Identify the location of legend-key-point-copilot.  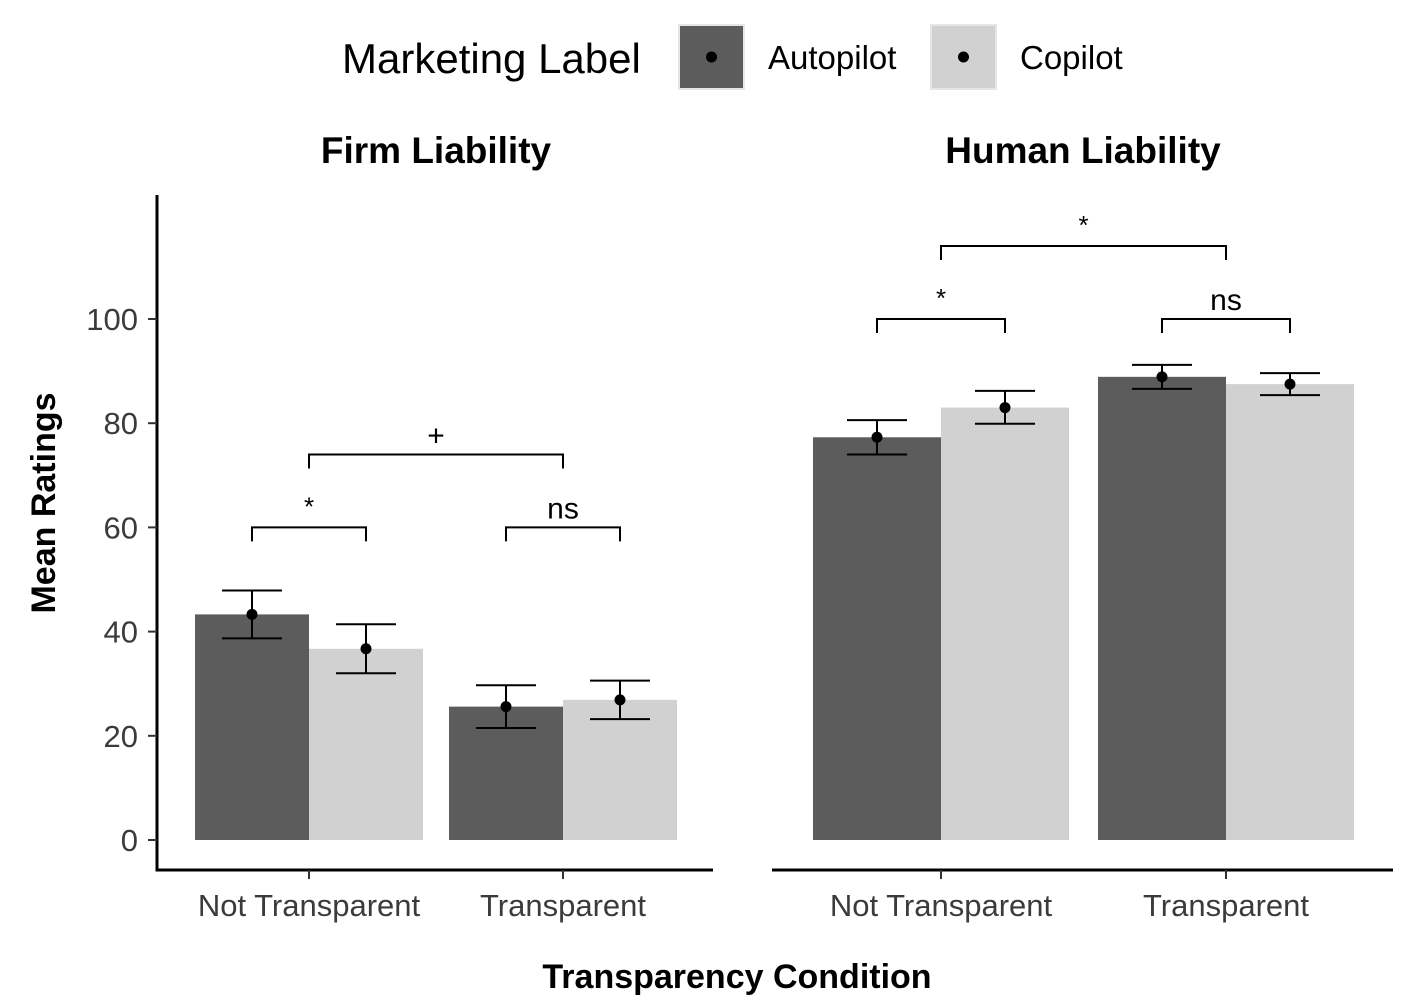
(963, 57).